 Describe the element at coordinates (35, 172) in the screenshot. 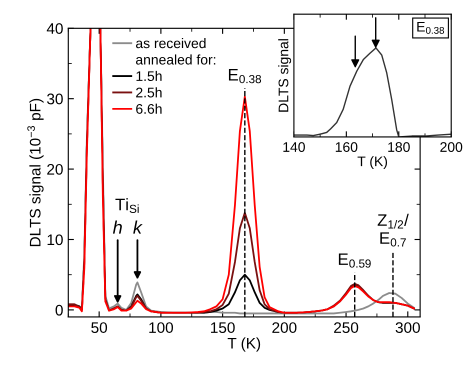

I see `y-axis-title: DLTS signal (10$^{−3}$ pF)` at that location.